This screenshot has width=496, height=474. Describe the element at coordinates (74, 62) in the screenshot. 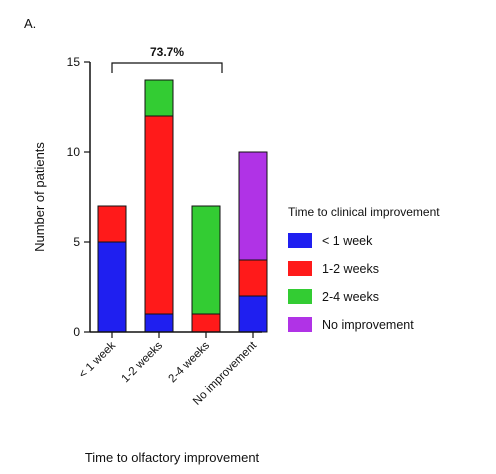

I see `y-tick-label: 15` at that location.